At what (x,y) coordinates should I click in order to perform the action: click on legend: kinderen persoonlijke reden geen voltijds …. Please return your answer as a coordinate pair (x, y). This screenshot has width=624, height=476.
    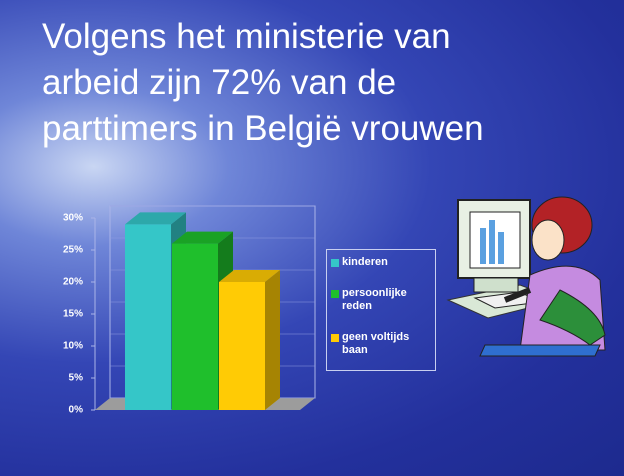
    Looking at the image, I should click on (381, 310).